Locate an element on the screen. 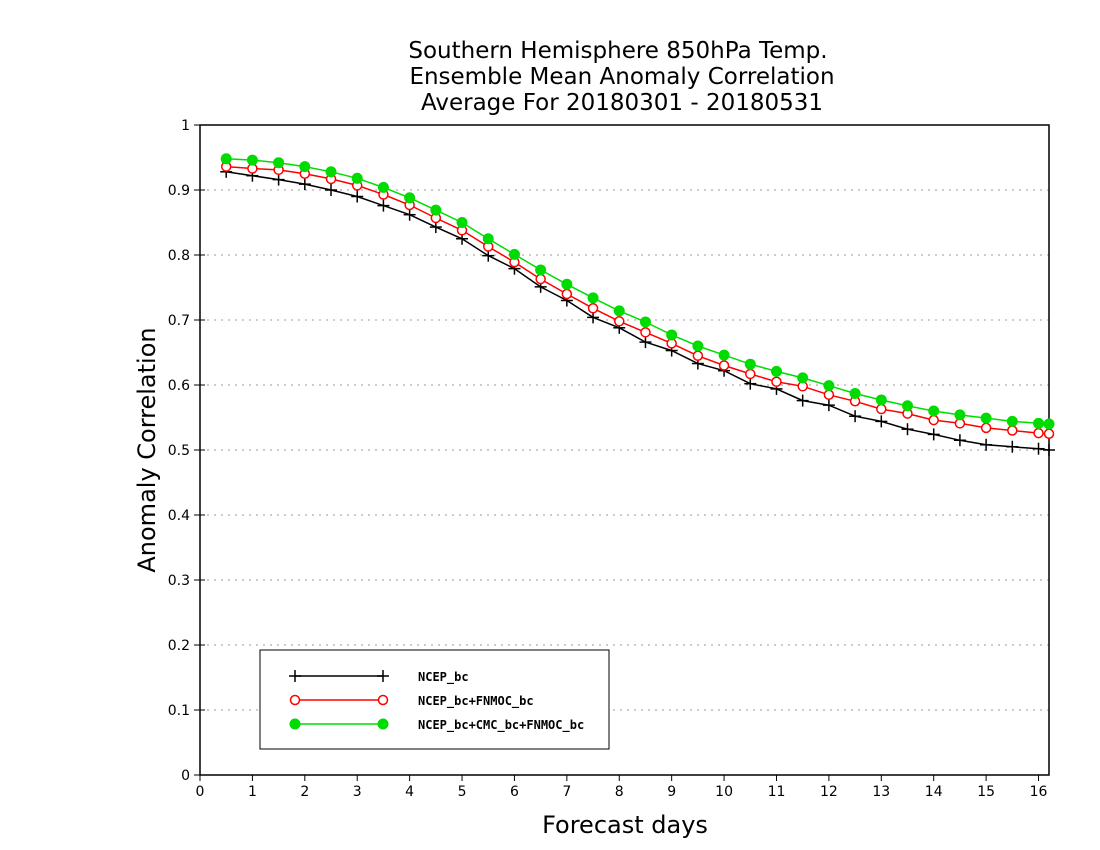 This screenshot has width=1100, height=850. x-tick-label-4: 4 is located at coordinates (409, 792).